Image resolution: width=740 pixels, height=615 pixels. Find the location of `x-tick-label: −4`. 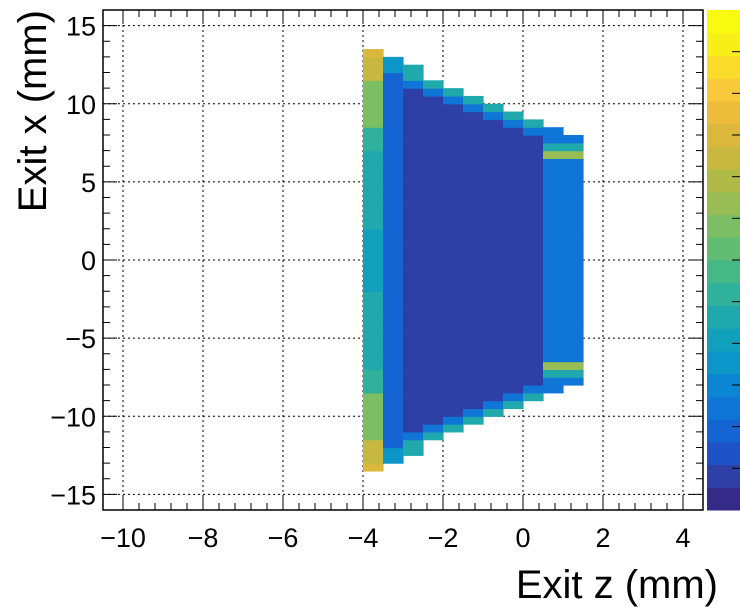

x-tick-label: −4 is located at coordinates (363, 538).